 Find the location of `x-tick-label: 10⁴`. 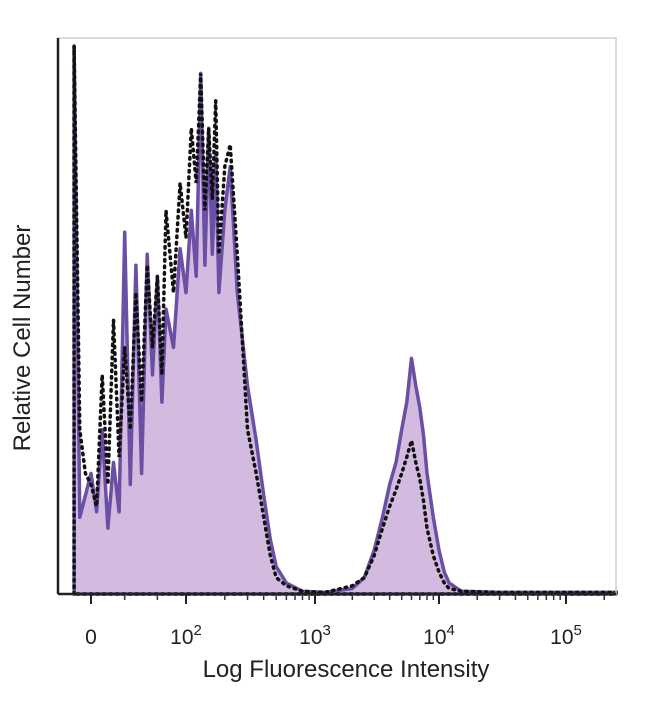

x-tick-label: 10⁴ is located at coordinates (439, 635).